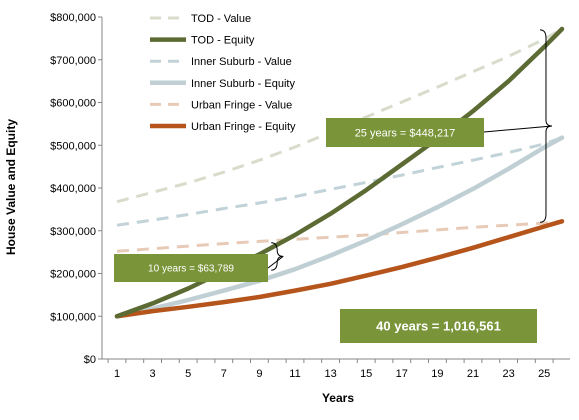 The height and width of the screenshot is (420, 579). Describe the element at coordinates (473, 374) in the screenshot. I see `x-tick-label: 21` at that location.